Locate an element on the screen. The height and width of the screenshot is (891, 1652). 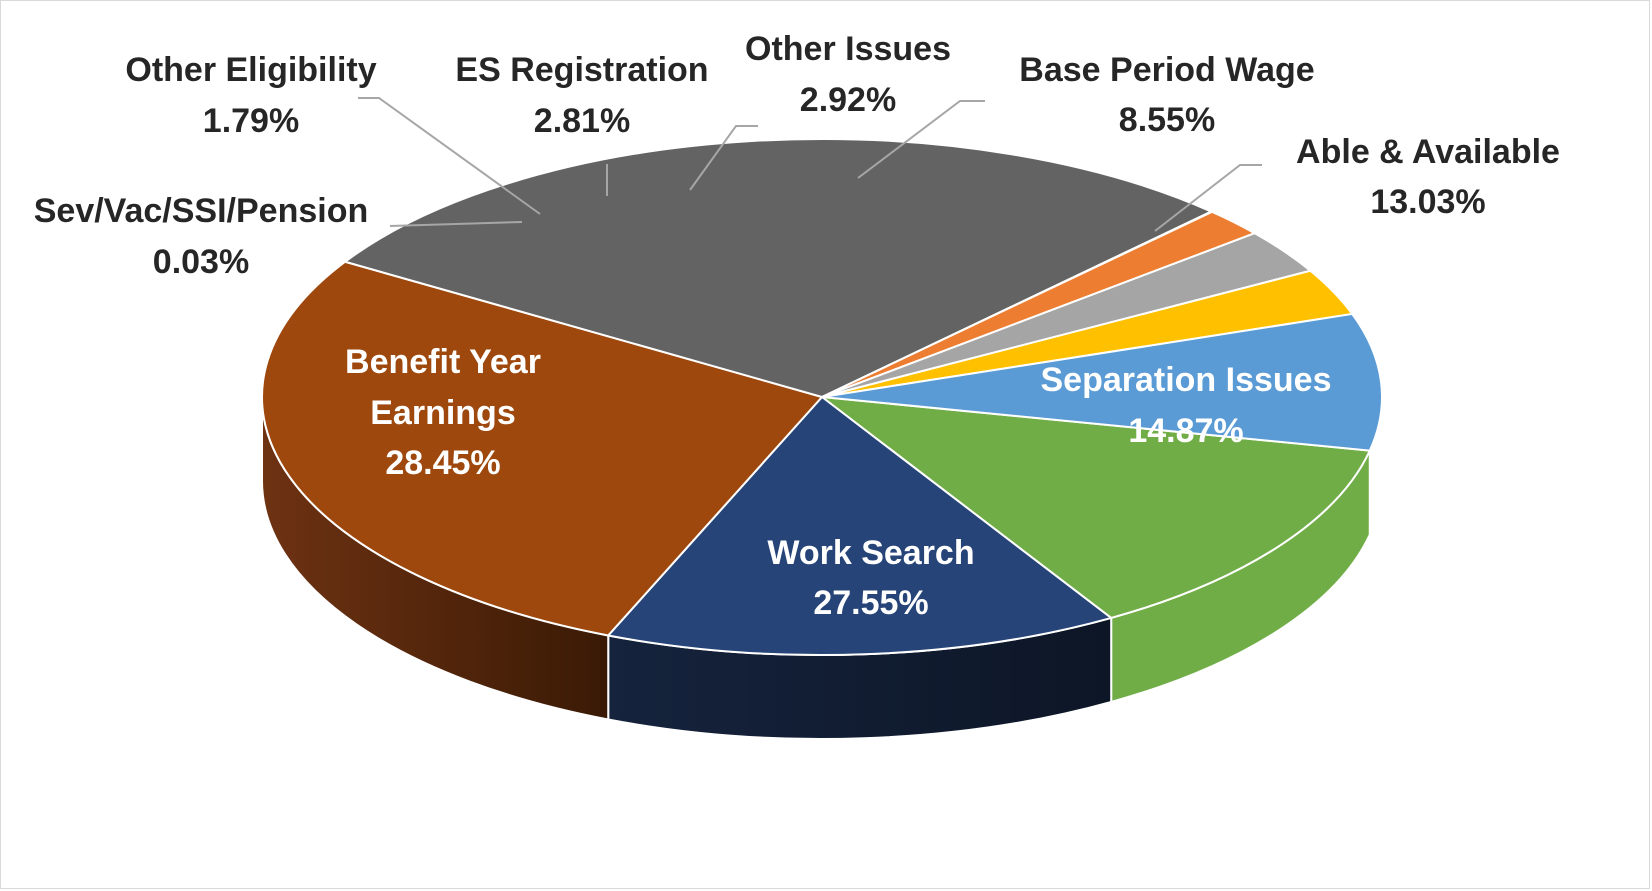
label-other-issues-value: 2.92% is located at coordinates (848, 100).